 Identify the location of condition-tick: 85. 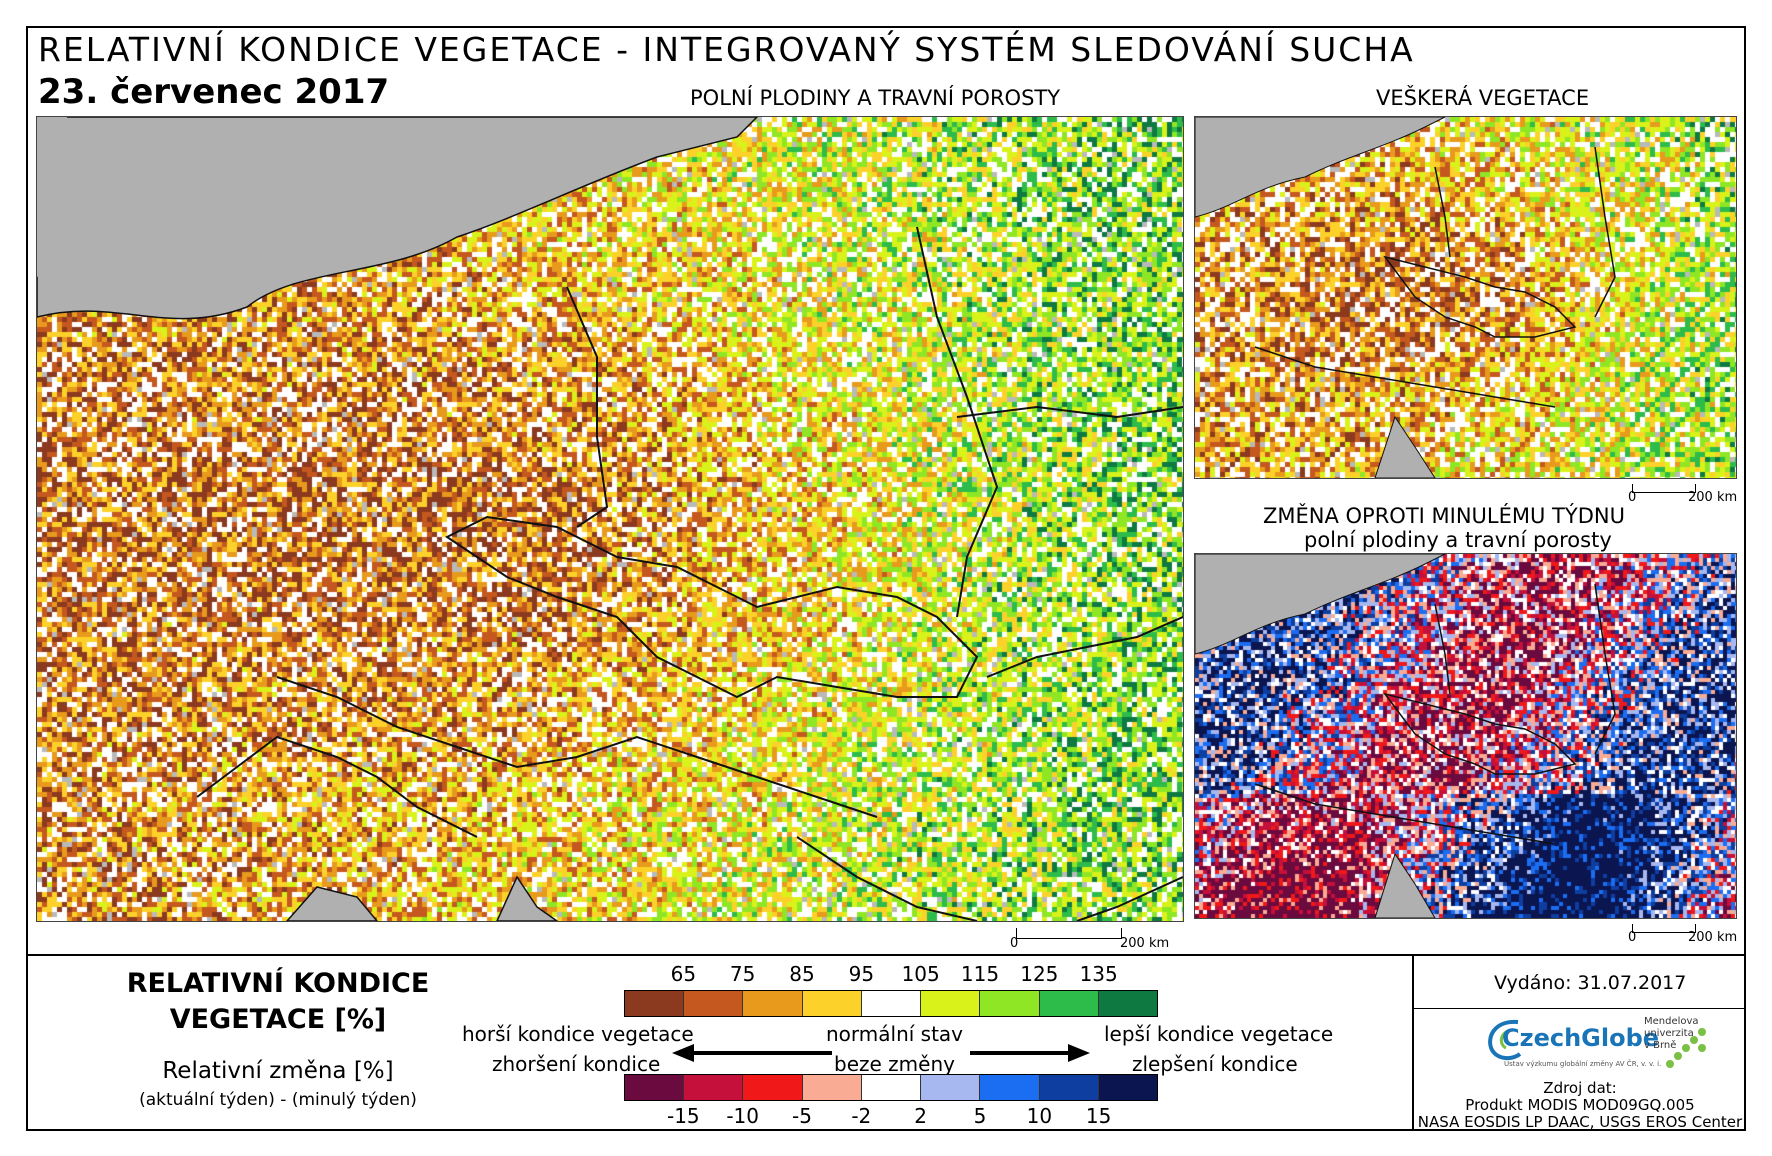
(802, 974).